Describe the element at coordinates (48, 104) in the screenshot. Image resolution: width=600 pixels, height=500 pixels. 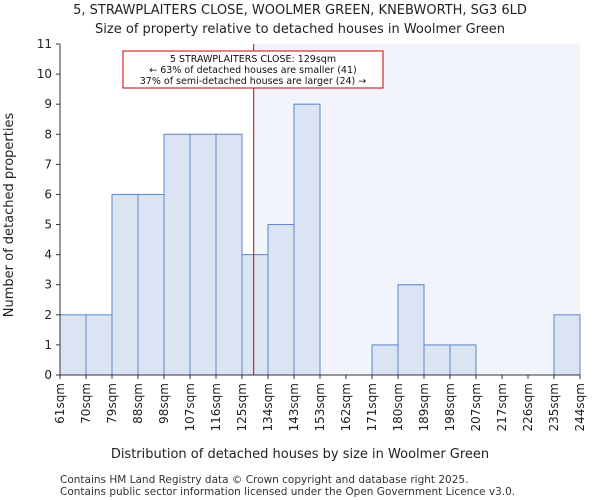
I see `y-tick-label: 9` at that location.